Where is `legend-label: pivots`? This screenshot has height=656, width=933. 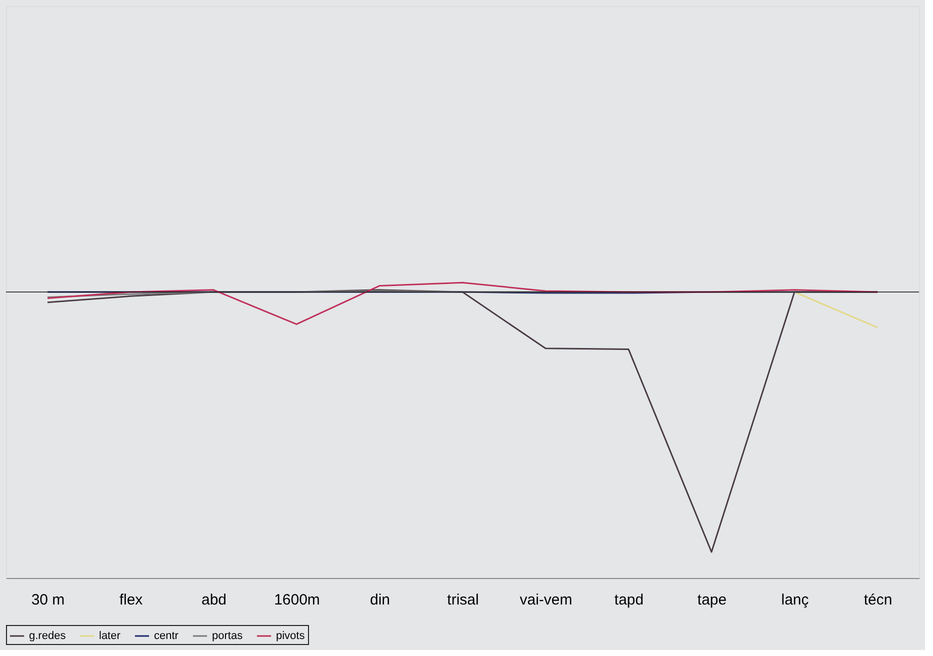
legend-label: pivots is located at coordinates (291, 636).